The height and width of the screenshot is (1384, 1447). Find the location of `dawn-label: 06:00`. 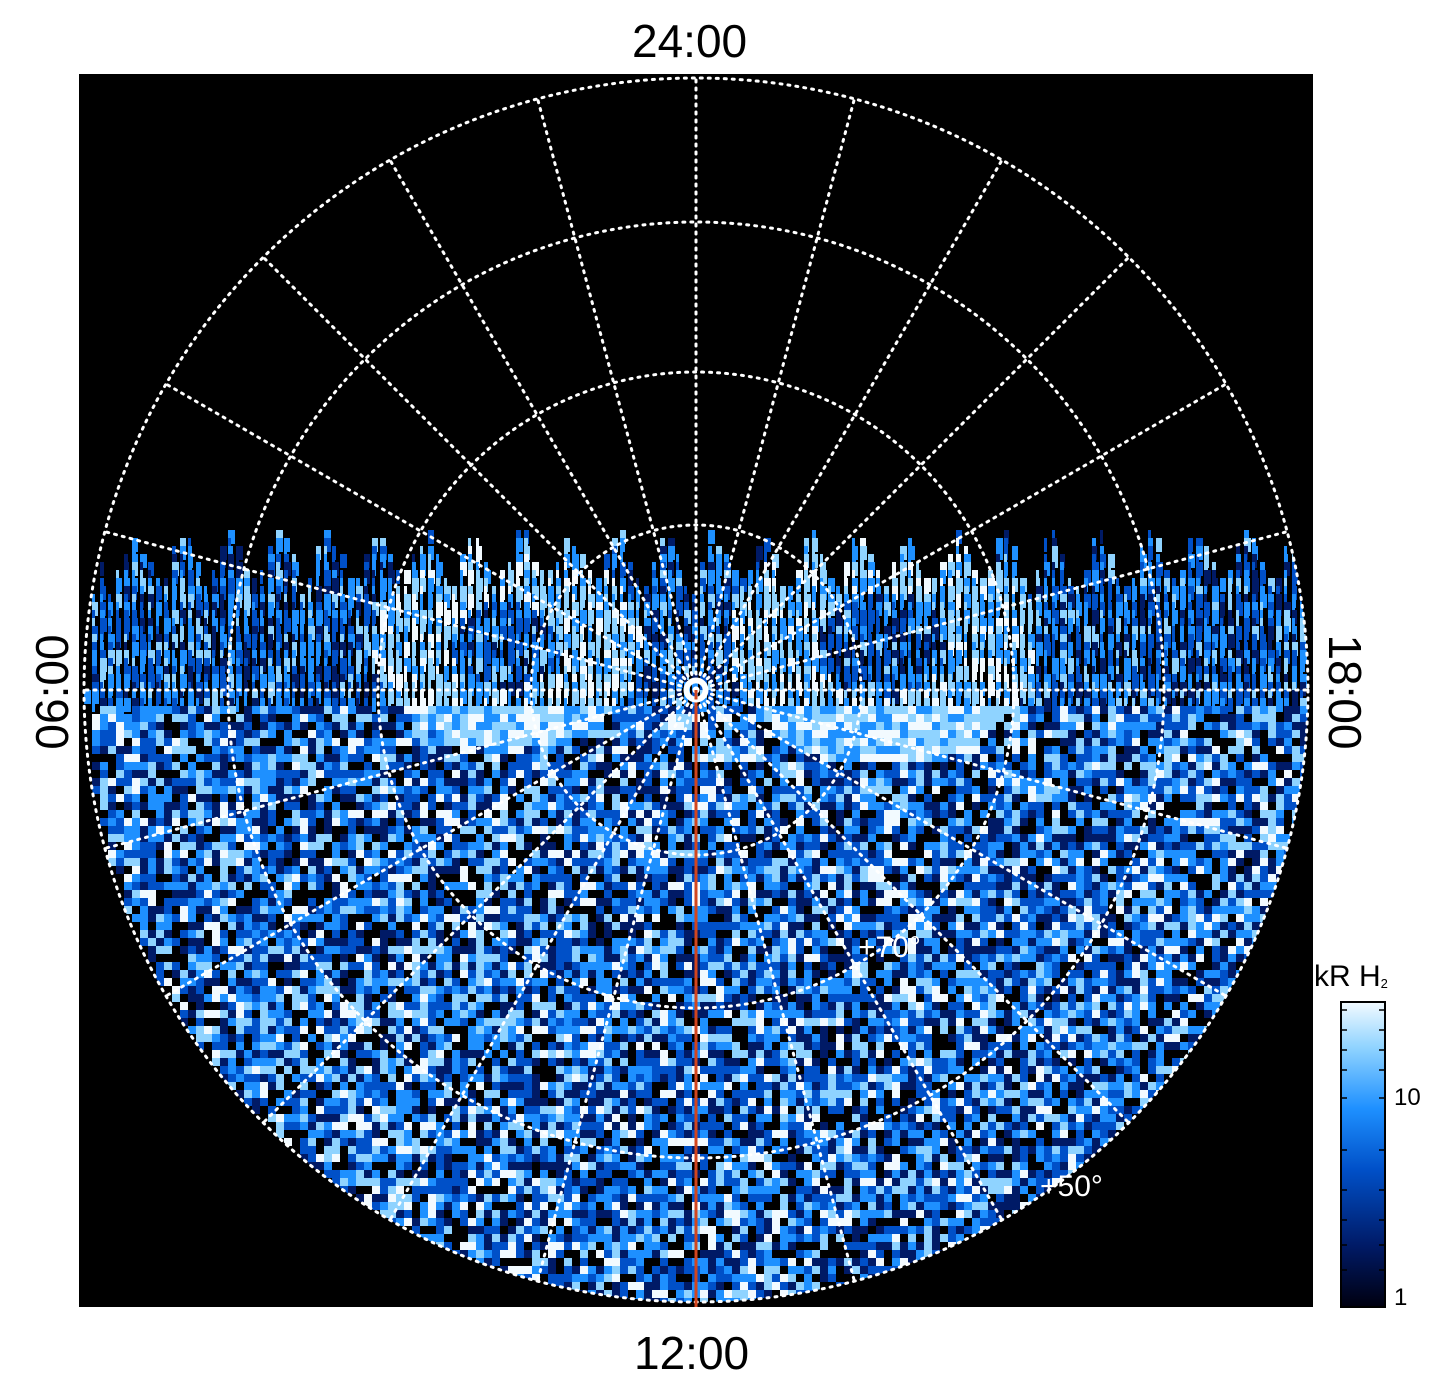

dawn-label: 06:00 is located at coordinates (52, 692).